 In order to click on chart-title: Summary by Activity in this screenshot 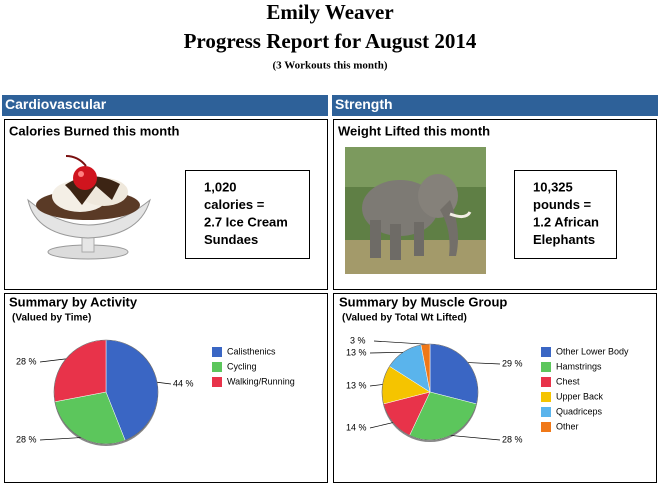, I will do `click(73, 301)`.